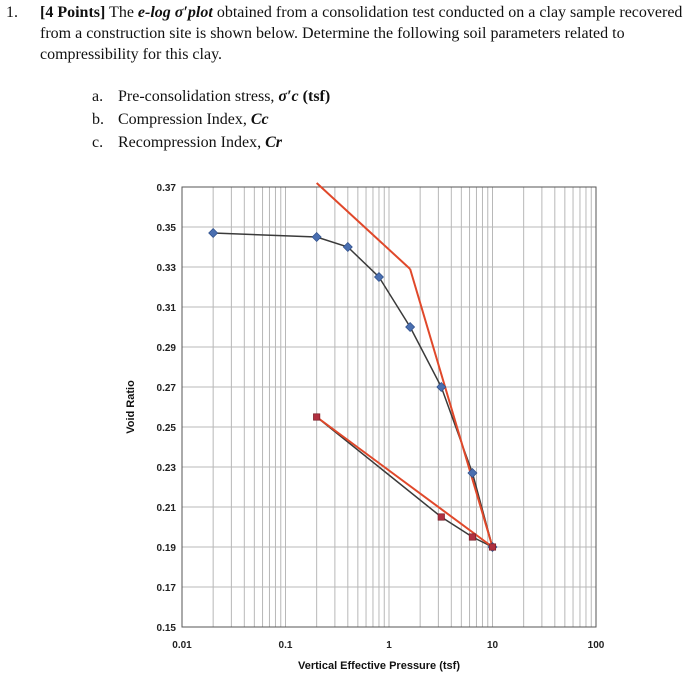  Describe the element at coordinates (98, 142) in the screenshot. I see `part-letter: c.` at that location.